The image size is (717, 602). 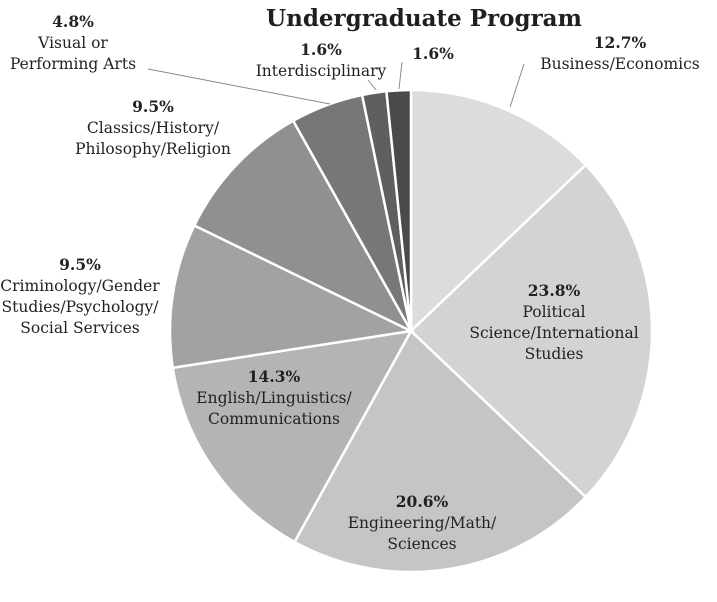 I want to click on slice-category-label: Criminology/Gender, so click(x=80, y=286).